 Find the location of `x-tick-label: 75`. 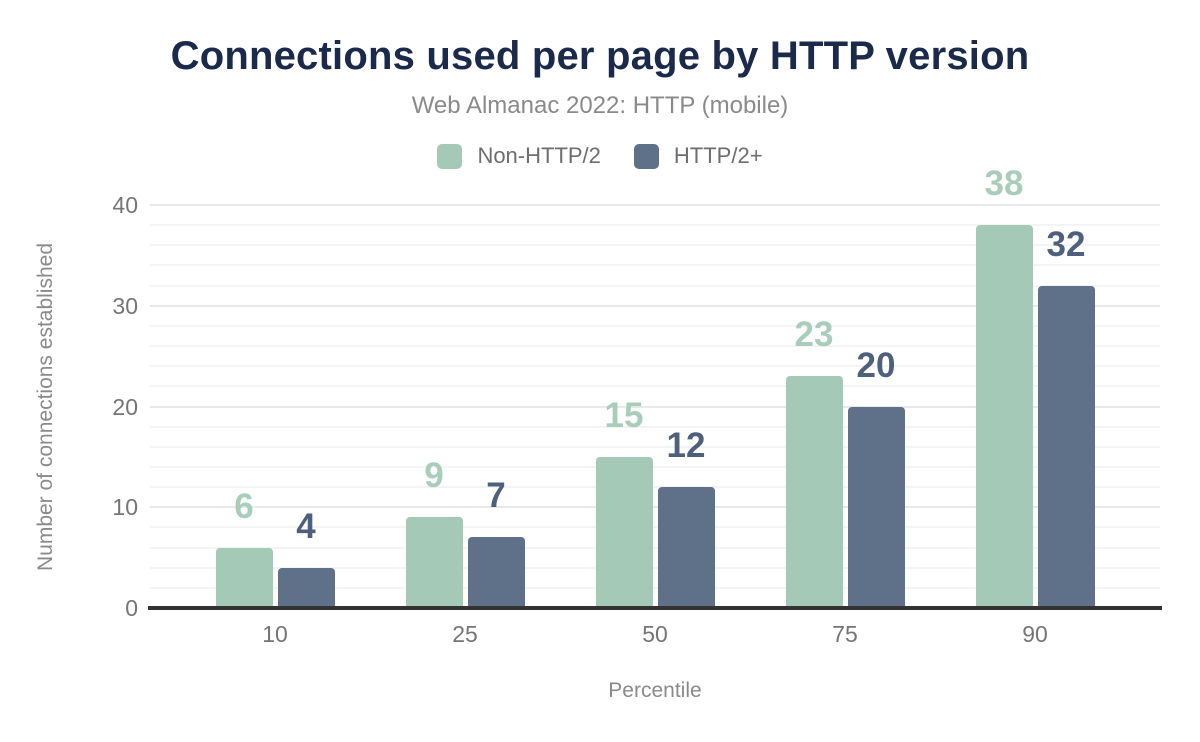

x-tick-label: 75 is located at coordinates (845, 634).